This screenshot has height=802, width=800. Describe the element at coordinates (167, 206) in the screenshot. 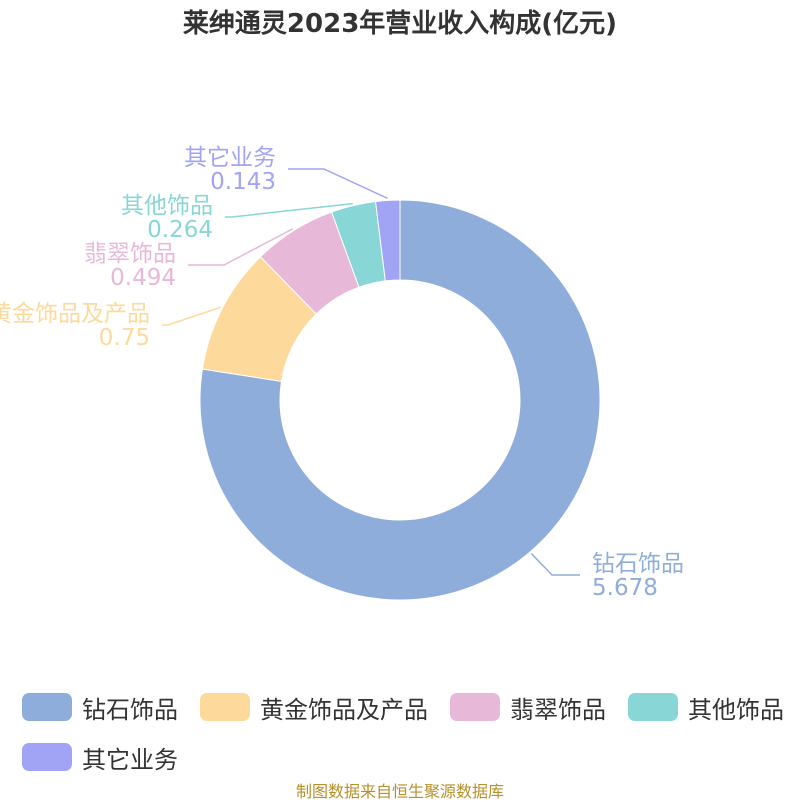

I see `slice-label-3: 其他饰品` at that location.